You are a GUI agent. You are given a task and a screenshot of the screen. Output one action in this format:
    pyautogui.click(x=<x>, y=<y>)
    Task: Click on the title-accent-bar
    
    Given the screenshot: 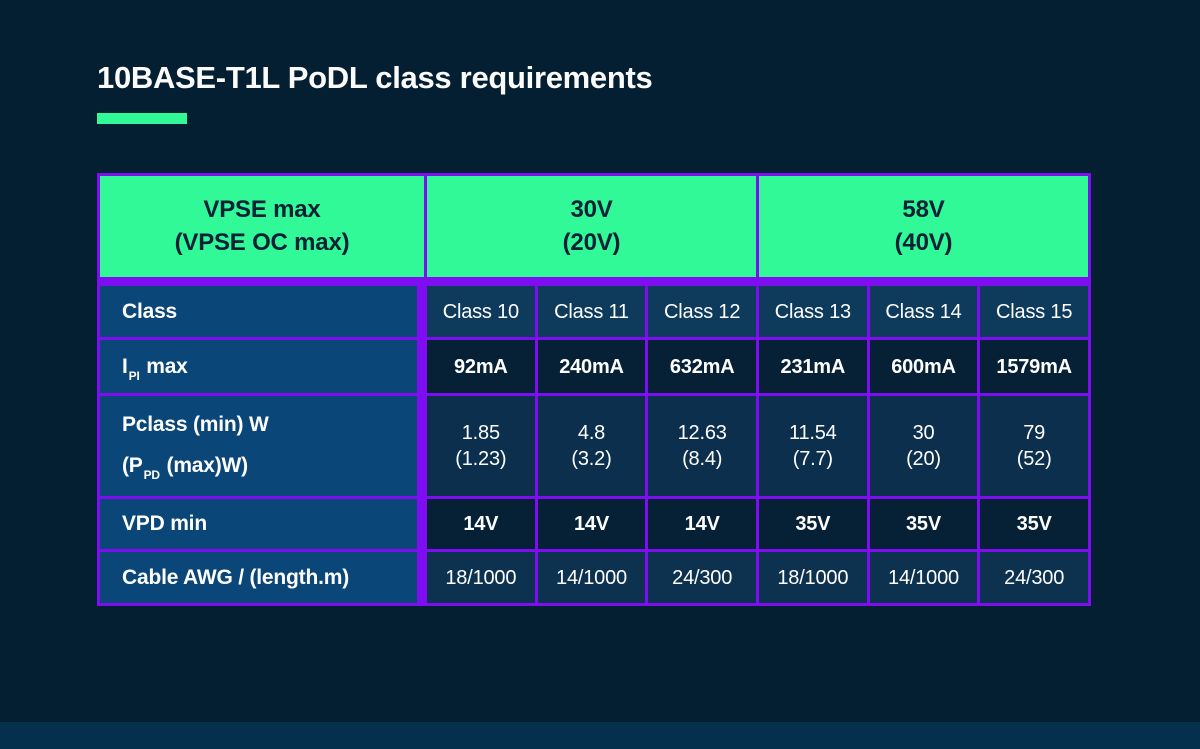 What is the action you would take?
    pyautogui.click(x=142, y=118)
    